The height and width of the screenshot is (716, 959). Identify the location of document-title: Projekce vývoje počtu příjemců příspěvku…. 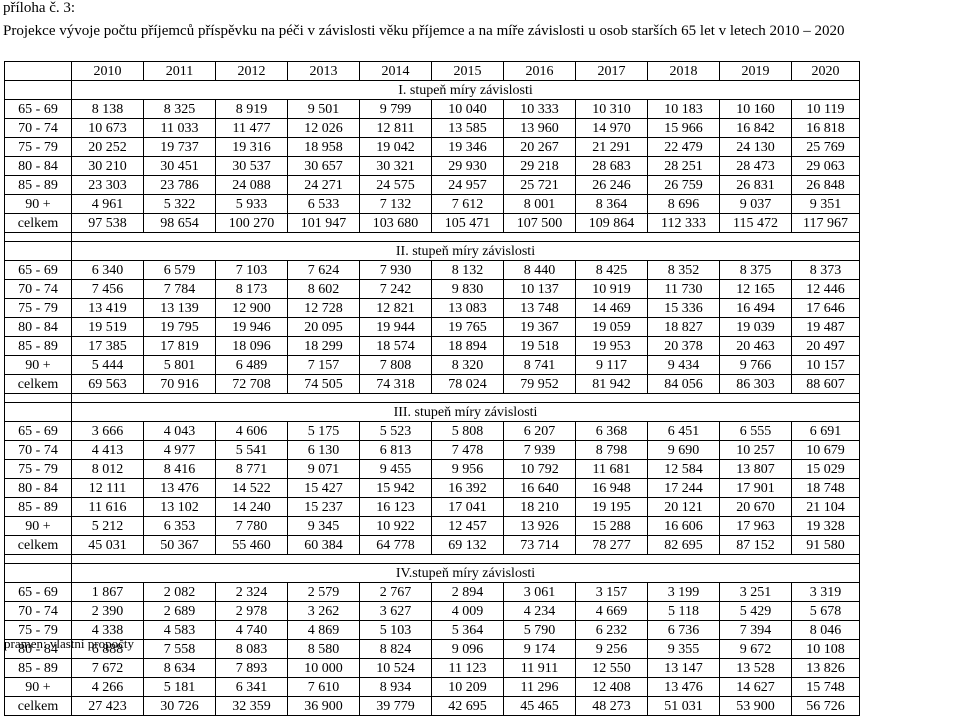
(424, 31).